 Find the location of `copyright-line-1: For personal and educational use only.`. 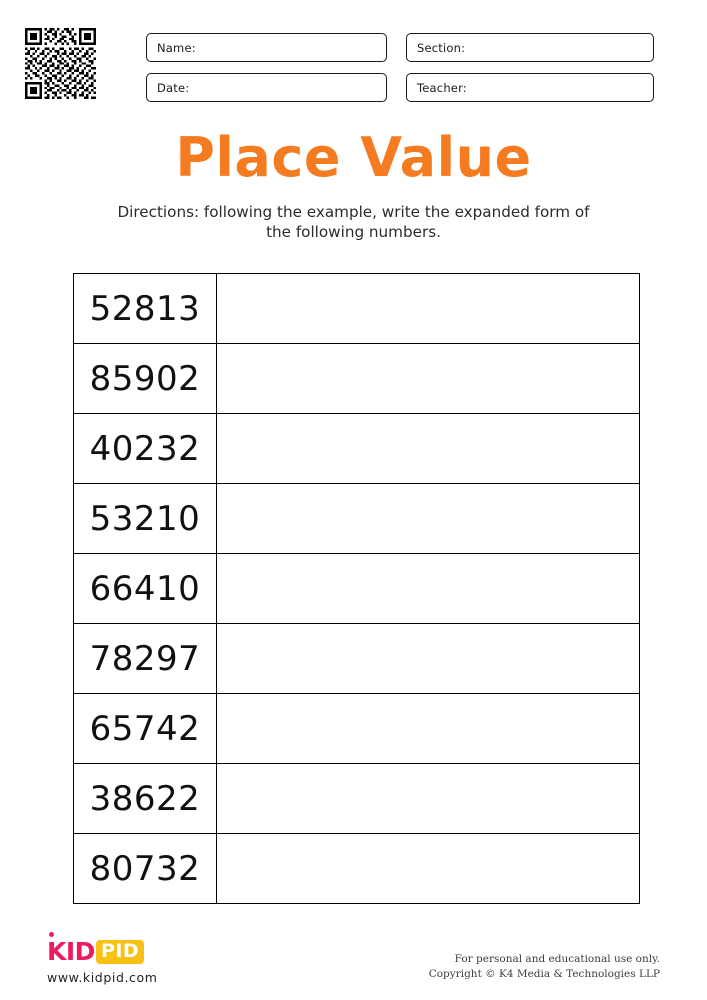

copyright-line-1: For personal and educational use only. is located at coordinates (557, 959).